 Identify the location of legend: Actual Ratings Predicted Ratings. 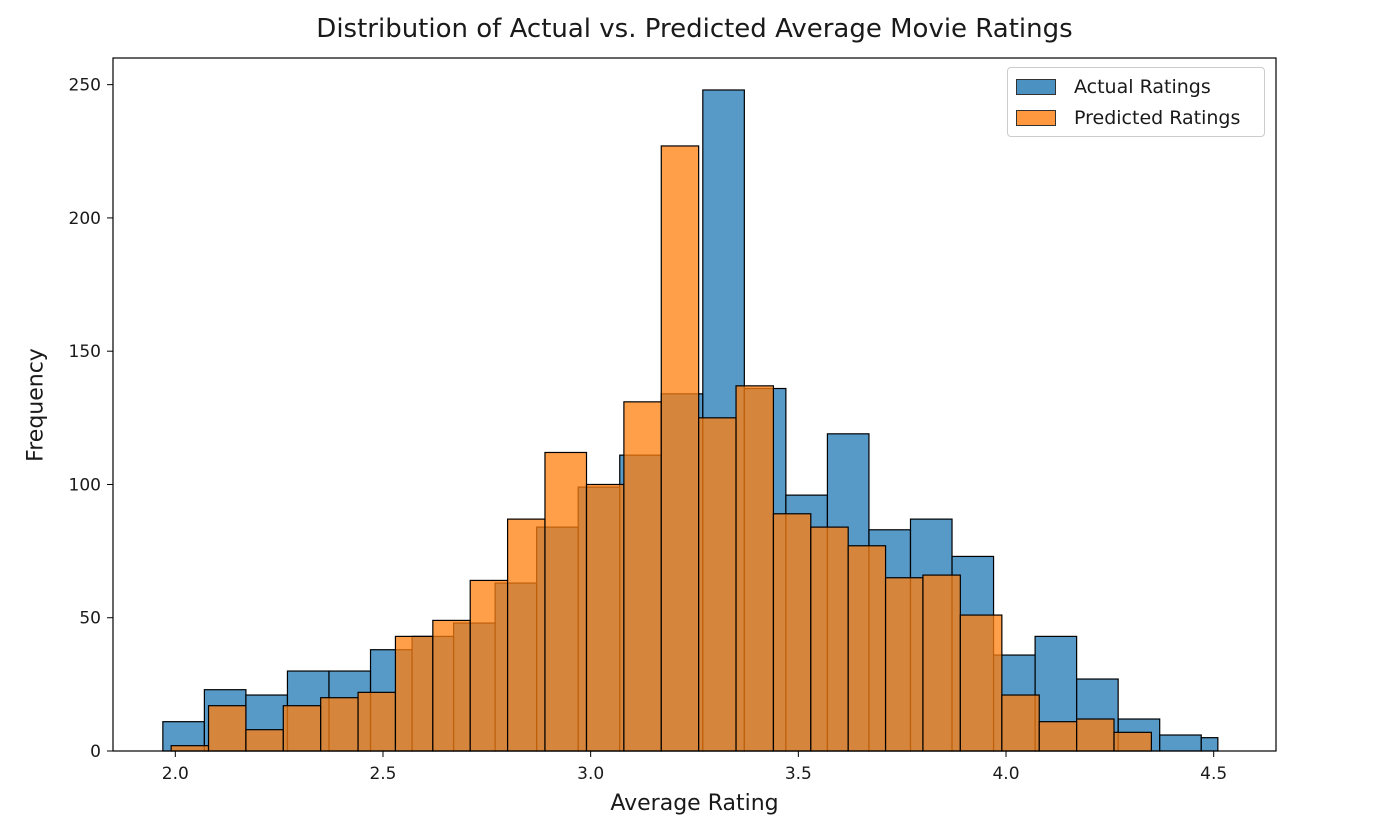
(1136, 102).